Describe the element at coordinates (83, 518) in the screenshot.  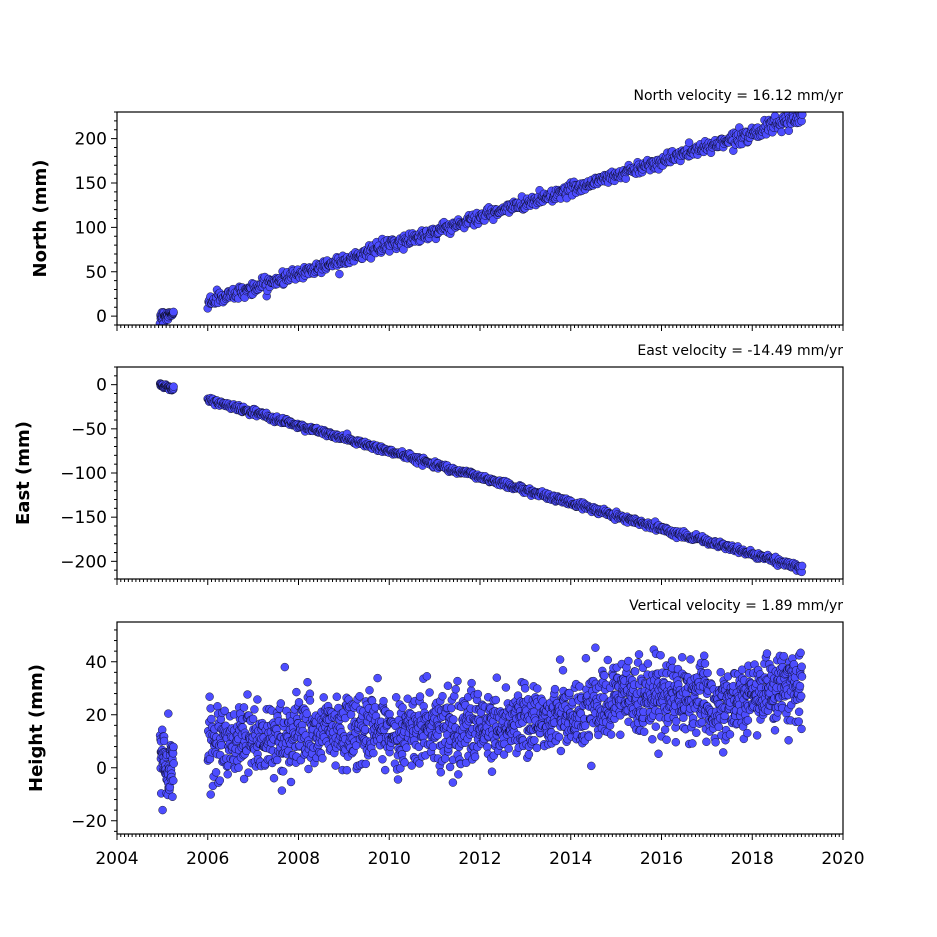
I see `y-tick-label: −150` at that location.